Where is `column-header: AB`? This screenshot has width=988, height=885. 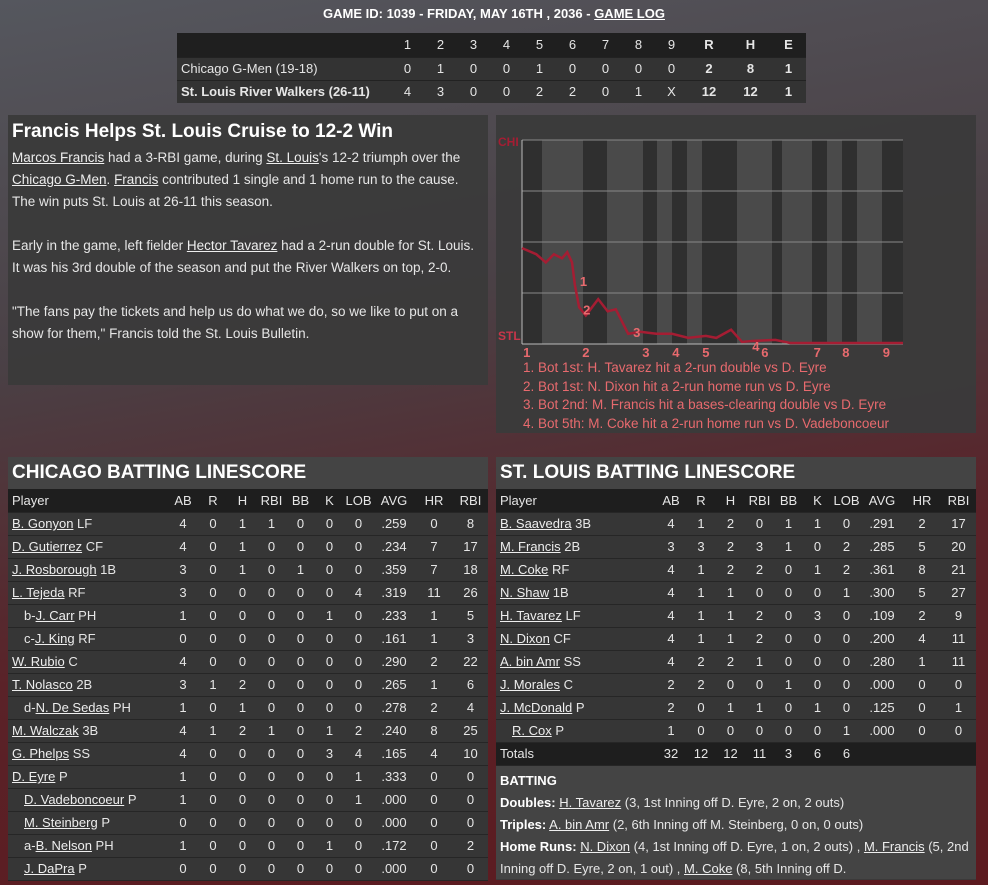 column-header: AB is located at coordinates (671, 501).